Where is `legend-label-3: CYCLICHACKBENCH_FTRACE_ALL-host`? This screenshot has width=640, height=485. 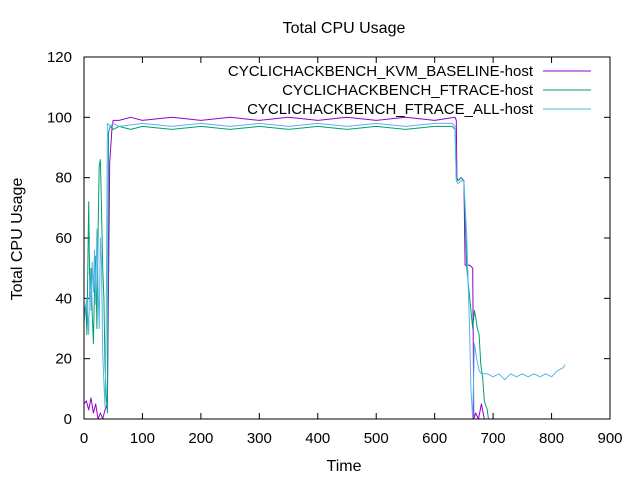 legend-label-3: CYCLICHACKBENCH_FTRACE_ALL-host is located at coordinates (390, 109).